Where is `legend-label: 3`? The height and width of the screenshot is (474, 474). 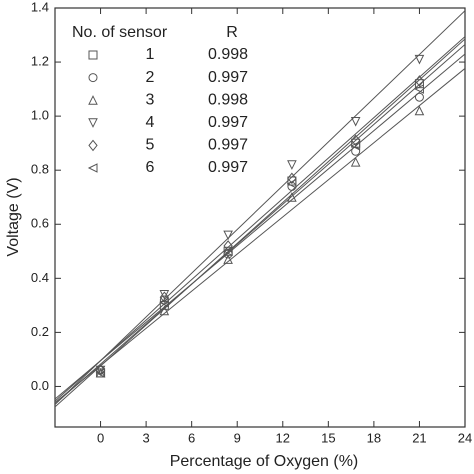
legend-label: 3 is located at coordinates (150, 99).